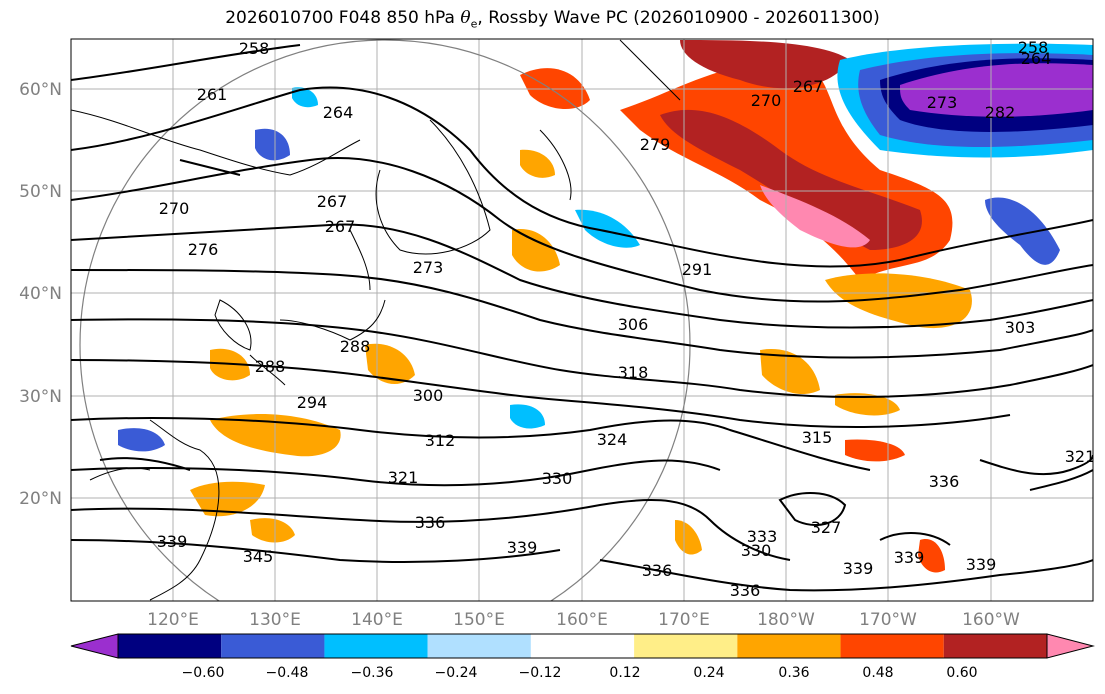 Image resolution: width=1105 pixels, height=694 pixels. What do you see at coordinates (888, 620) in the screenshot?
I see `lon-label: 170°W` at bounding box center [888, 620].